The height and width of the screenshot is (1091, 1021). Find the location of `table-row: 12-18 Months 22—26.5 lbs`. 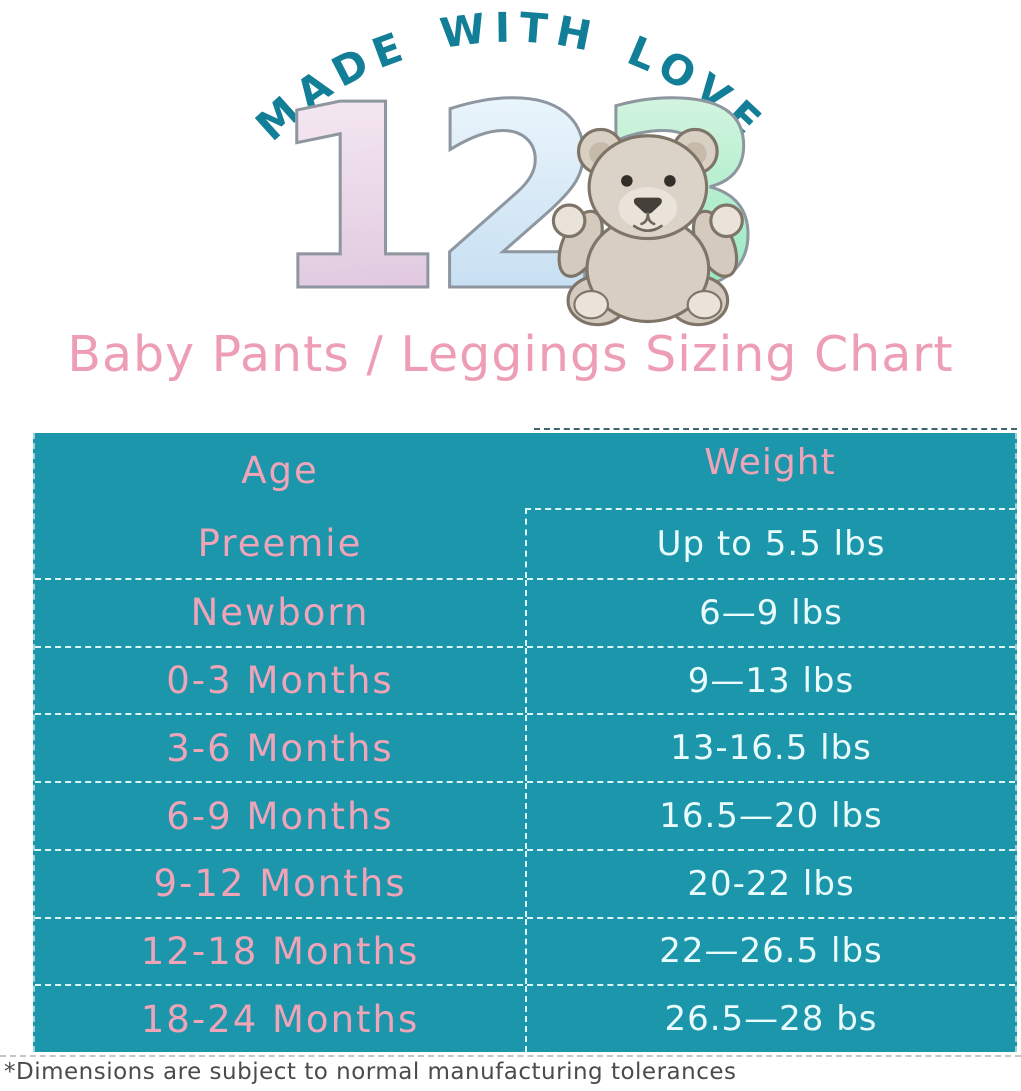

table-row: 12-18 Months 22—26.5 lbs is located at coordinates (525, 950).